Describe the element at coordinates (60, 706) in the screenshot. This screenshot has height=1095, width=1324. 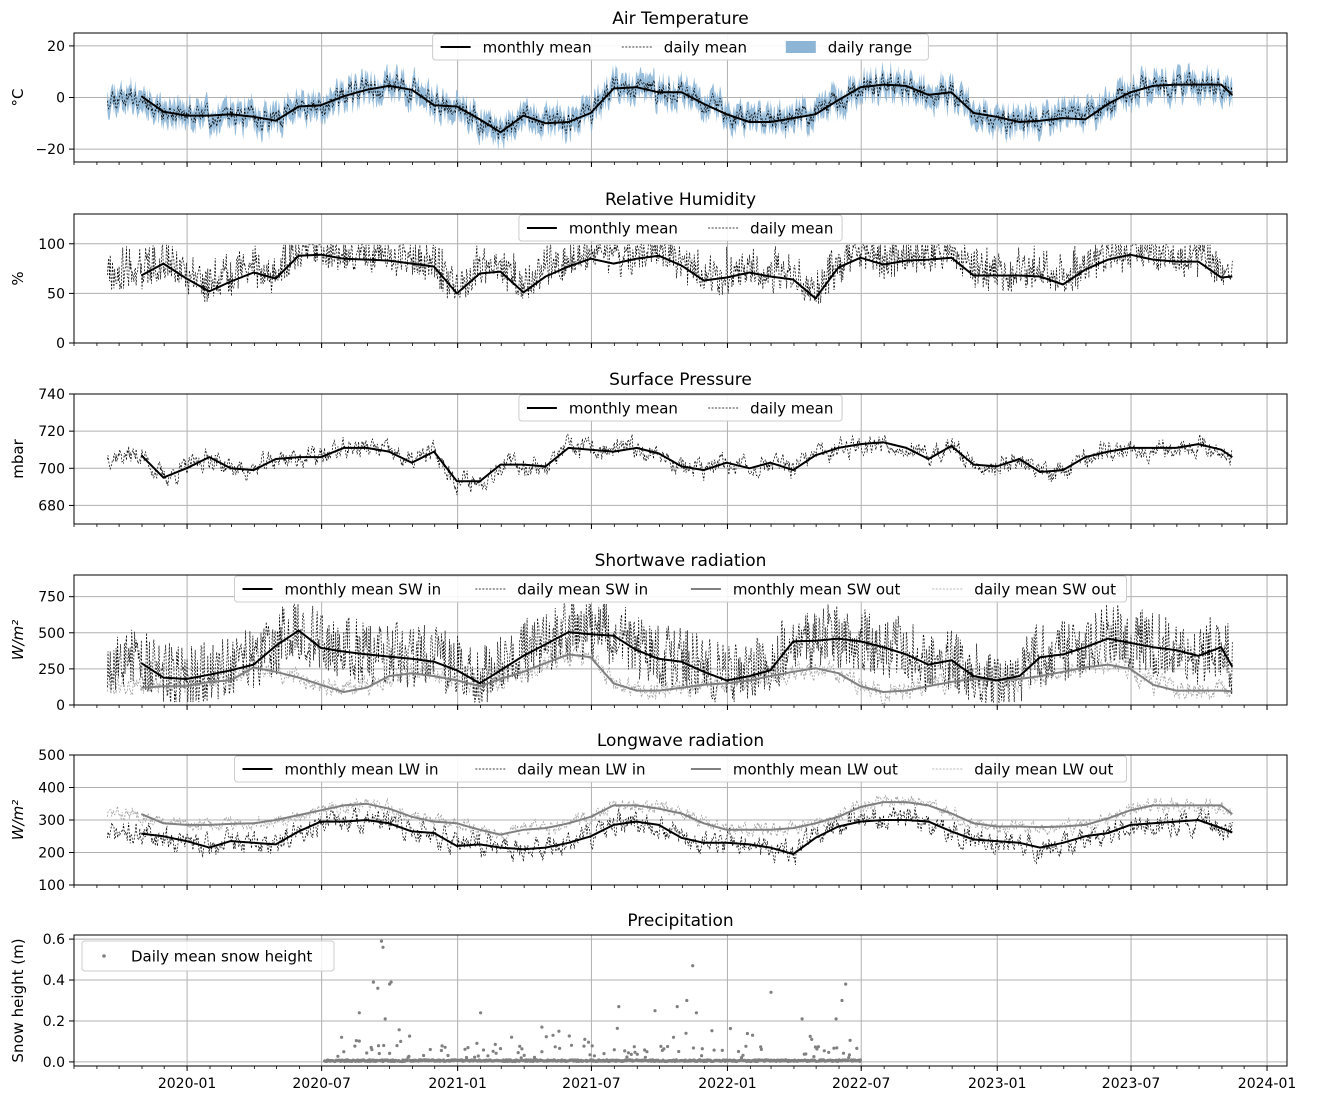
I see `y-tick-label: 0` at that location.